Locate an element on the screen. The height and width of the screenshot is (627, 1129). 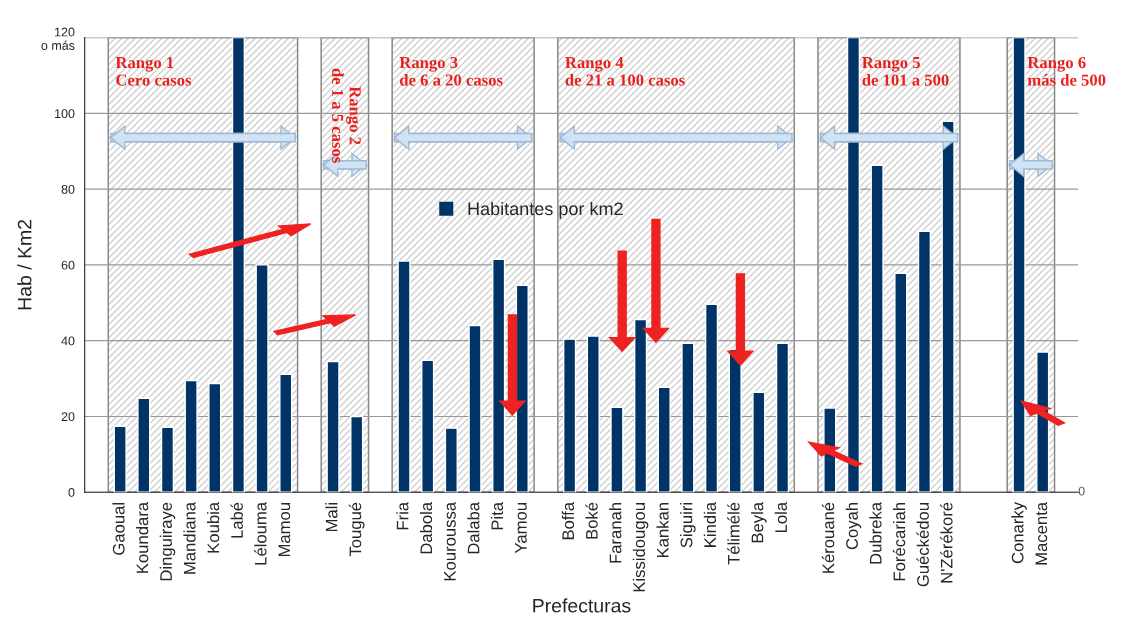
band-label: Rango 3 de 6 a 20 casos is located at coordinates (451, 71).